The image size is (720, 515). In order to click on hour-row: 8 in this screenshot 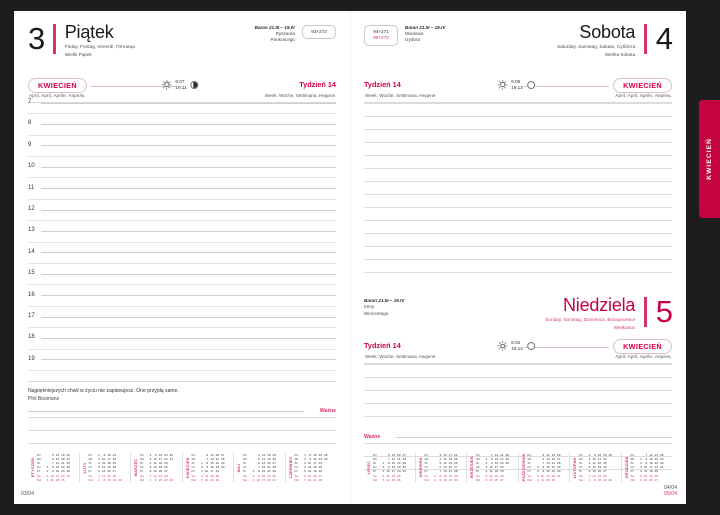, I will do `click(182, 132)`.